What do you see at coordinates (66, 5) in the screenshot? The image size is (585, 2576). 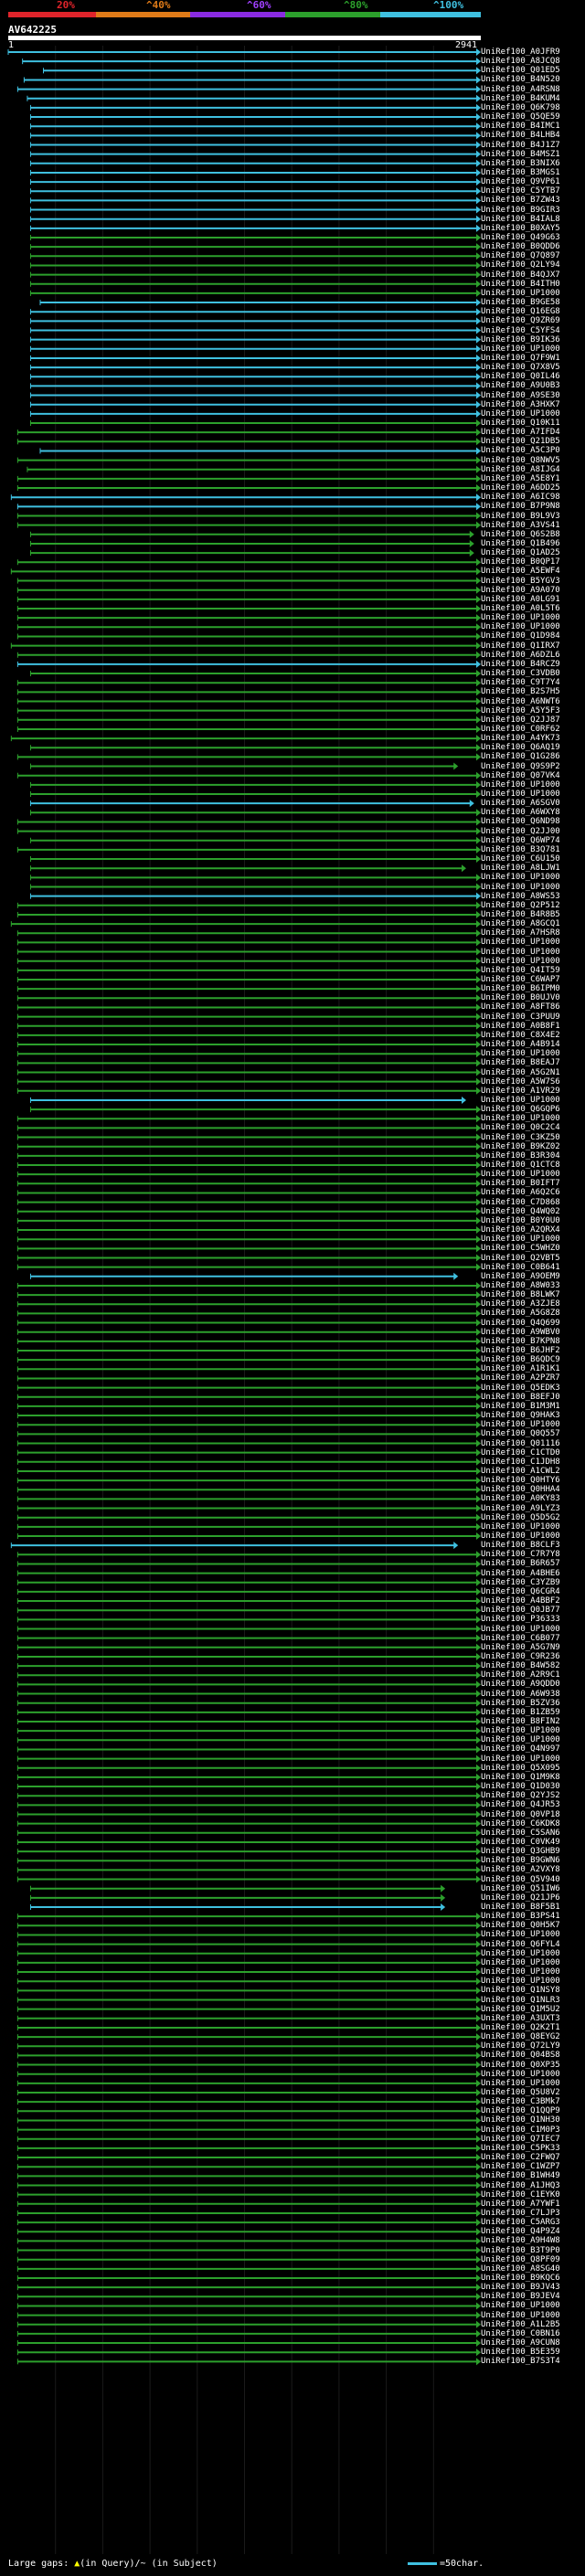 I see `scale-label-20: 20%` at bounding box center [66, 5].